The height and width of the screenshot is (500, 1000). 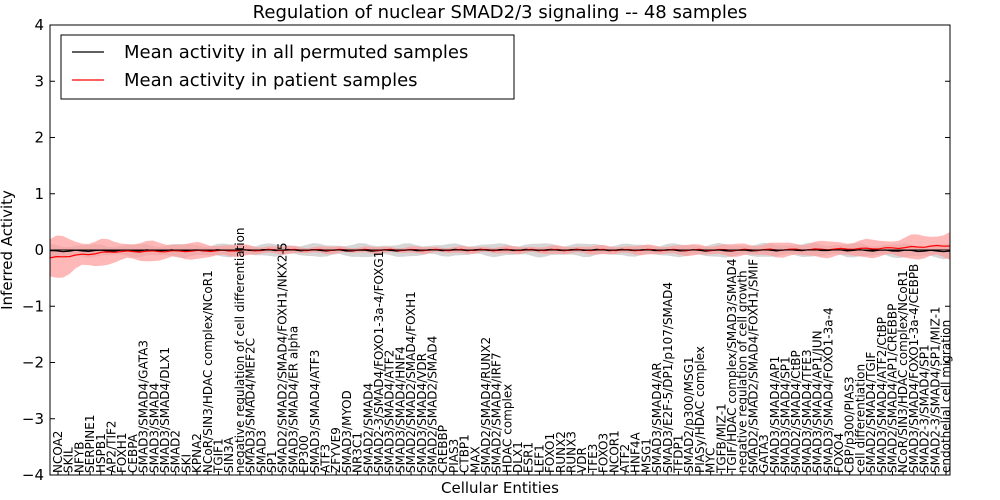 What do you see at coordinates (786, 414) in the screenshot?
I see `entity-label: SMAD3/SMAD4/SP1` at bounding box center [786, 414].